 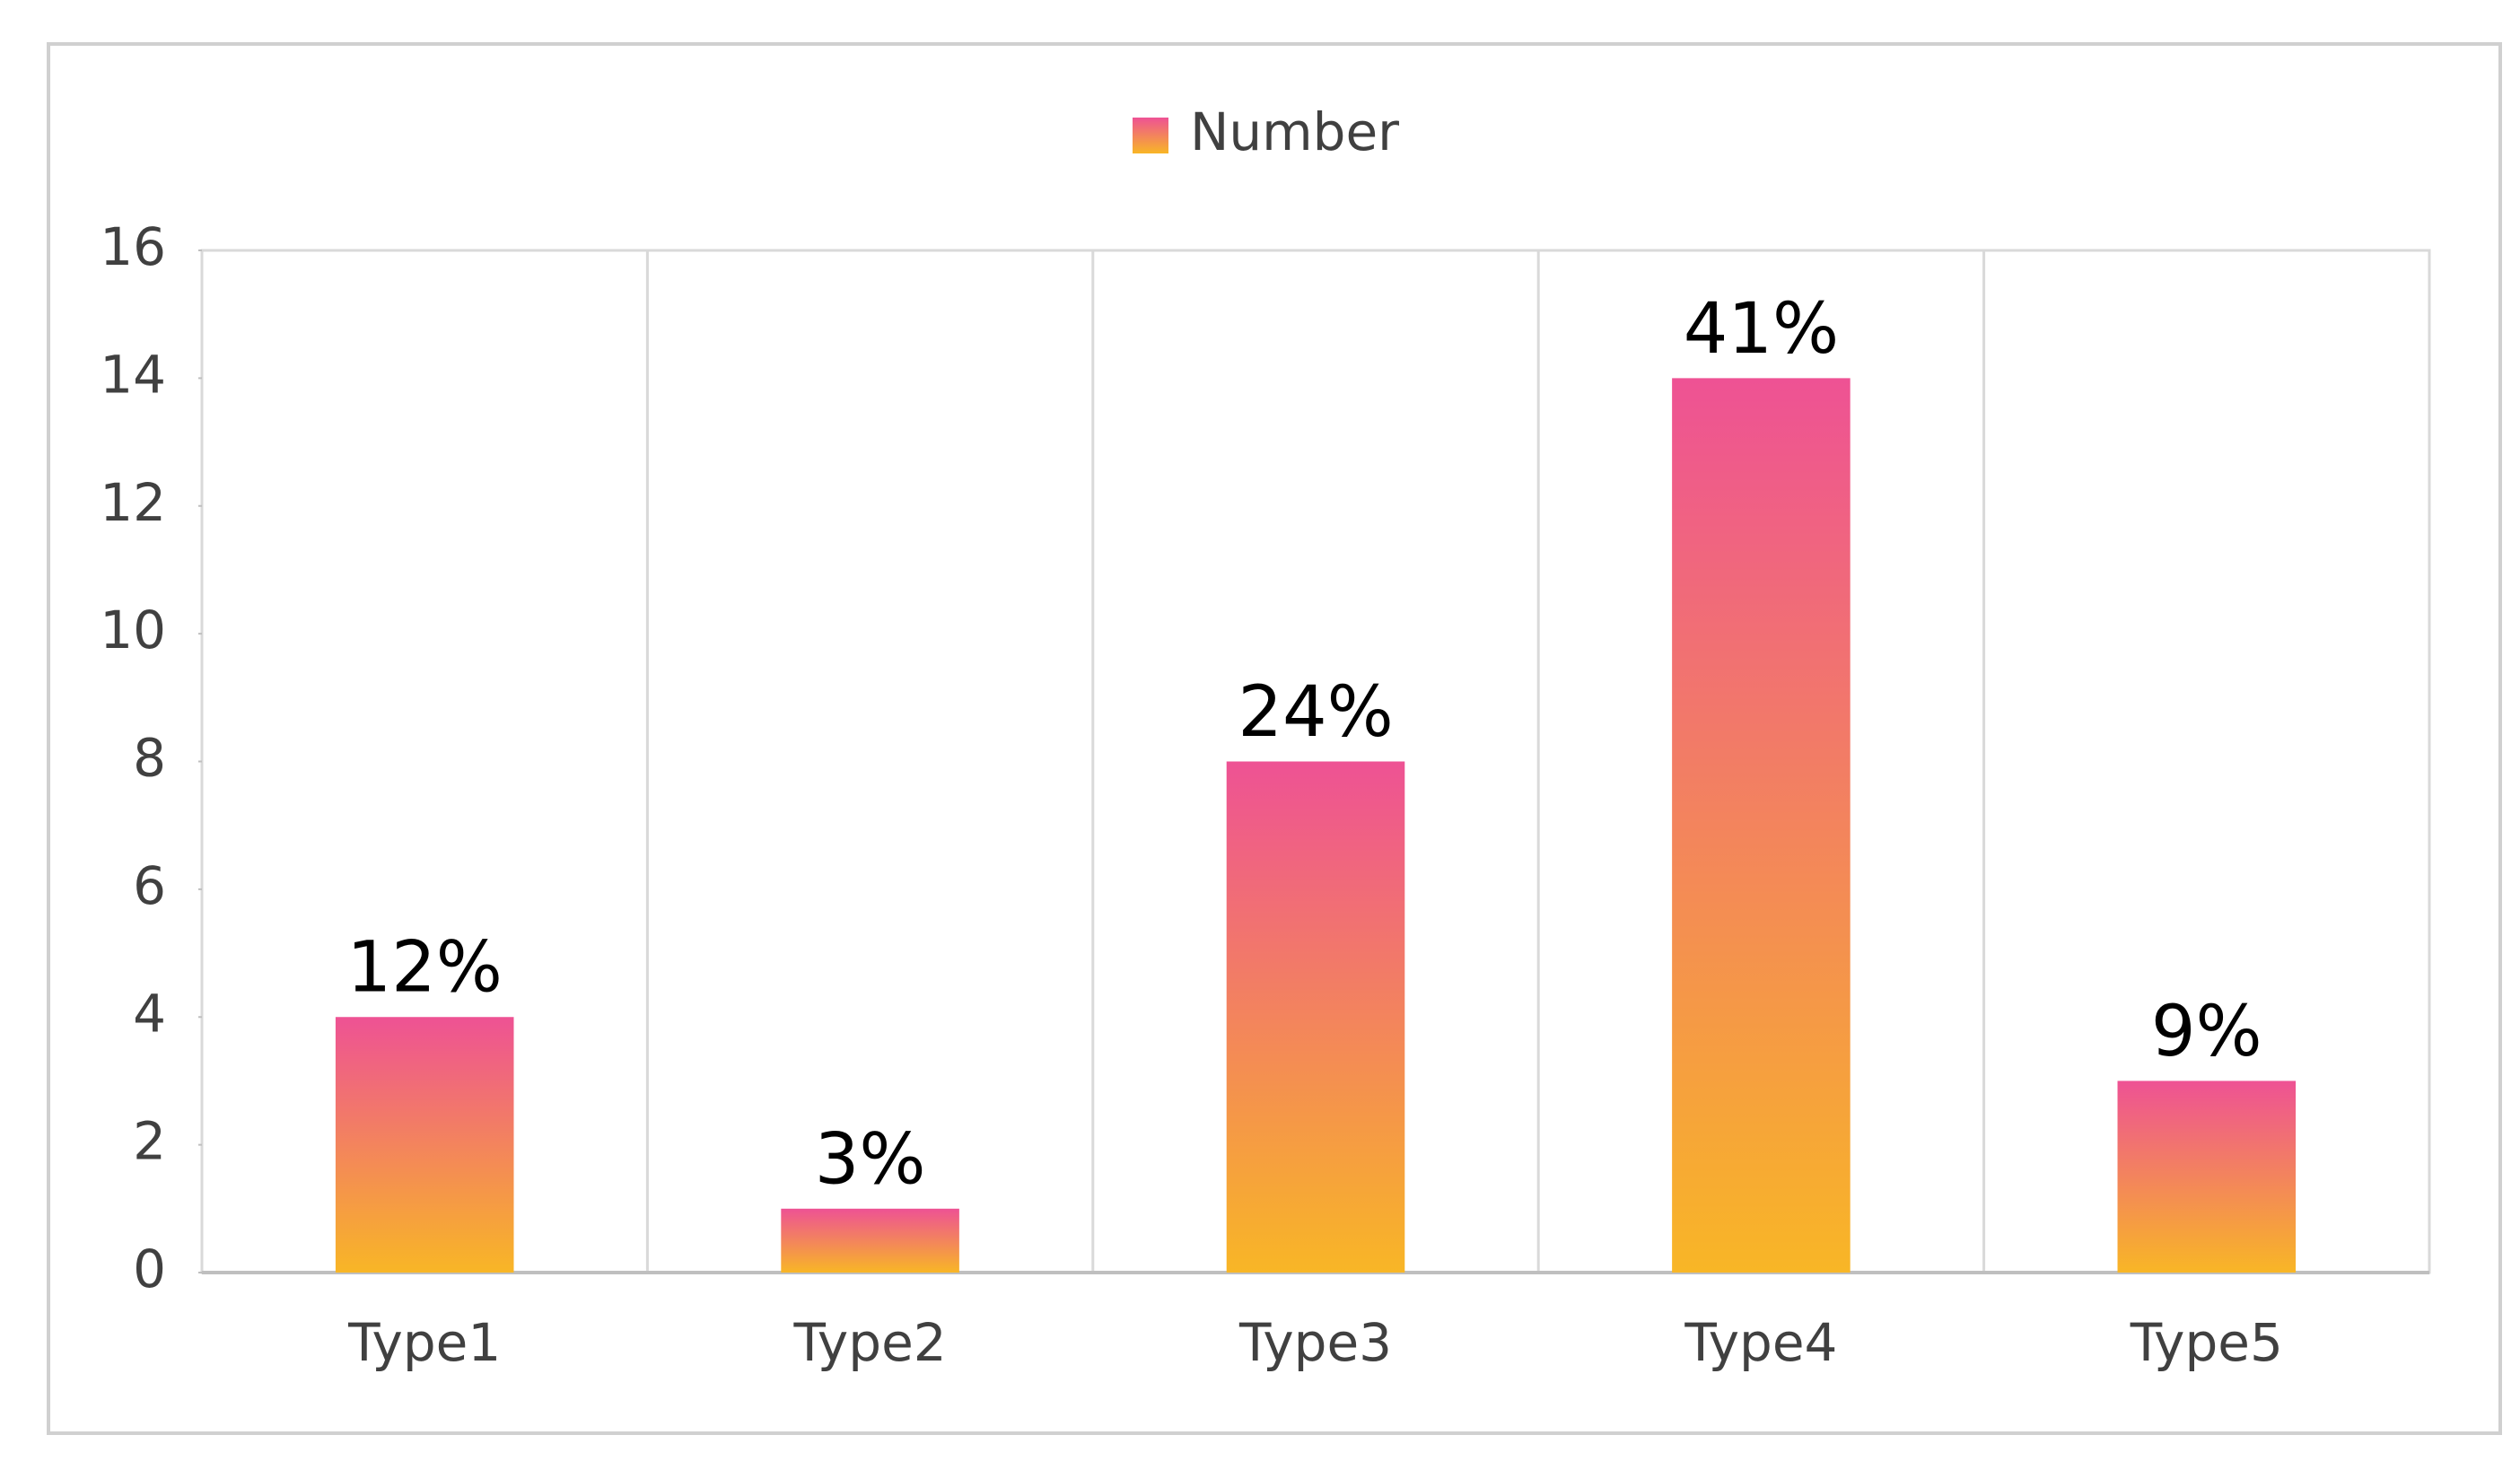 I want to click on data-label: 3%, so click(x=870, y=1159).